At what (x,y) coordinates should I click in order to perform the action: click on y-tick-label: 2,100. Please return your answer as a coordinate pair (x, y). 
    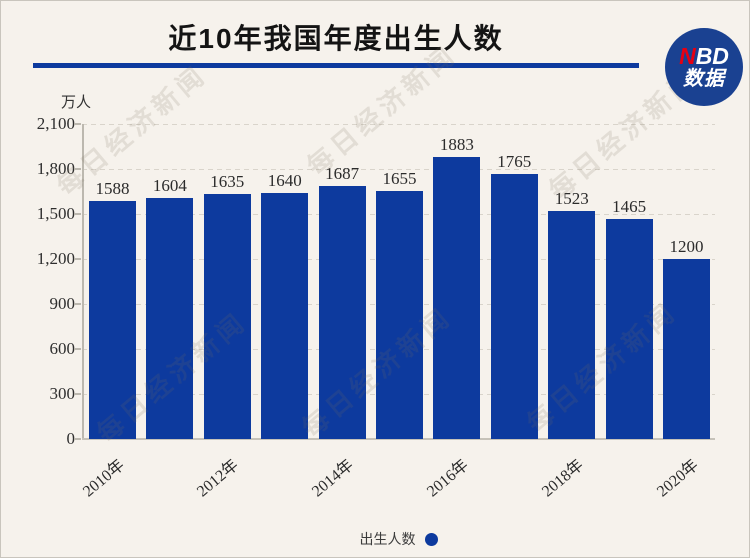
    Looking at the image, I should click on (55, 123).